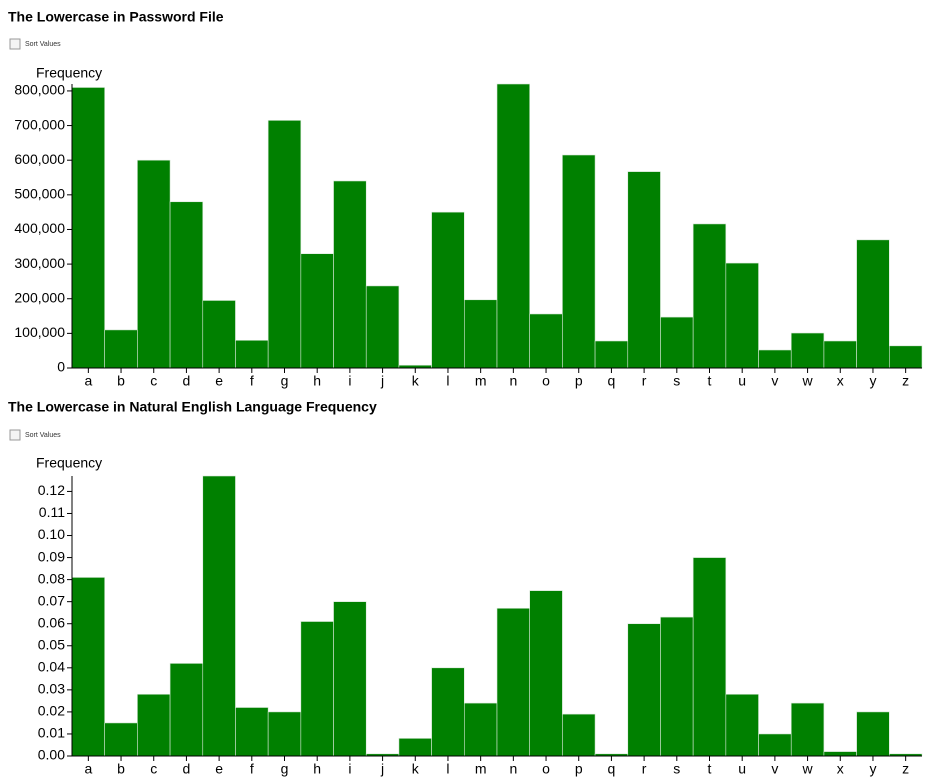 The width and height of the screenshot is (926, 783). I want to click on x-tick-label: c, so click(153, 381).